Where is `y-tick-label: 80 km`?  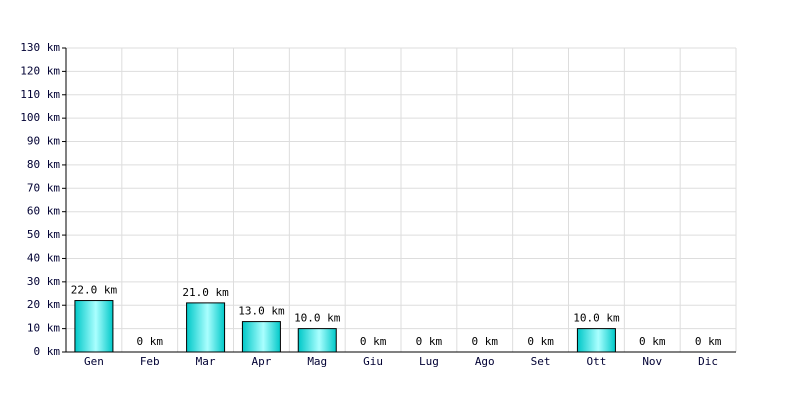 y-tick-label: 80 km is located at coordinates (43, 164).